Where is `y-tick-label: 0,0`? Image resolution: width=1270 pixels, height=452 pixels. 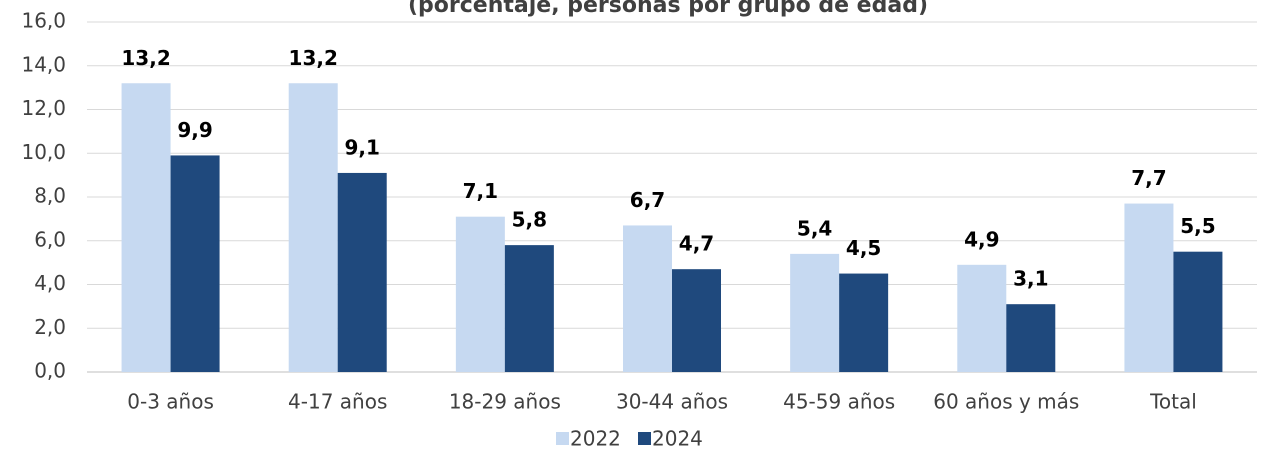
y-tick-label: 0,0 is located at coordinates (50, 371).